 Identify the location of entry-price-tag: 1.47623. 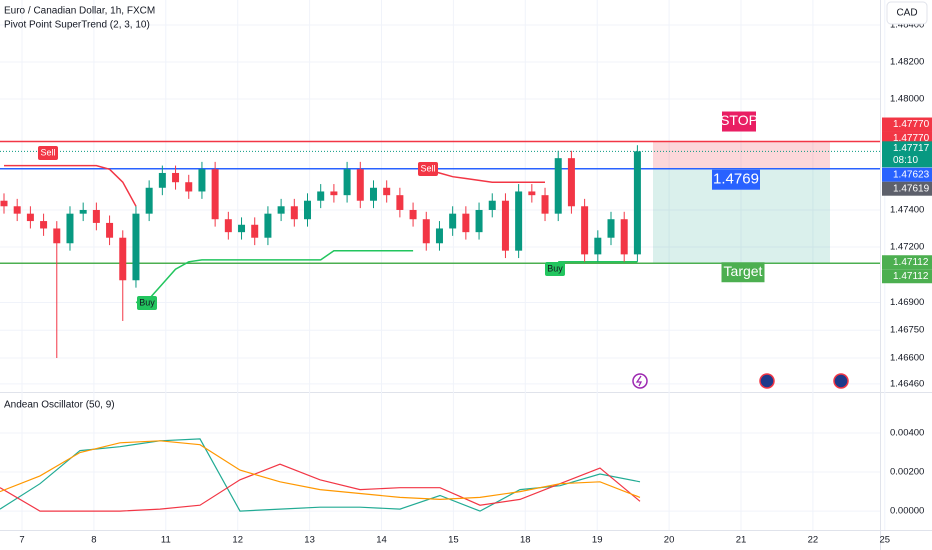
(911, 174).